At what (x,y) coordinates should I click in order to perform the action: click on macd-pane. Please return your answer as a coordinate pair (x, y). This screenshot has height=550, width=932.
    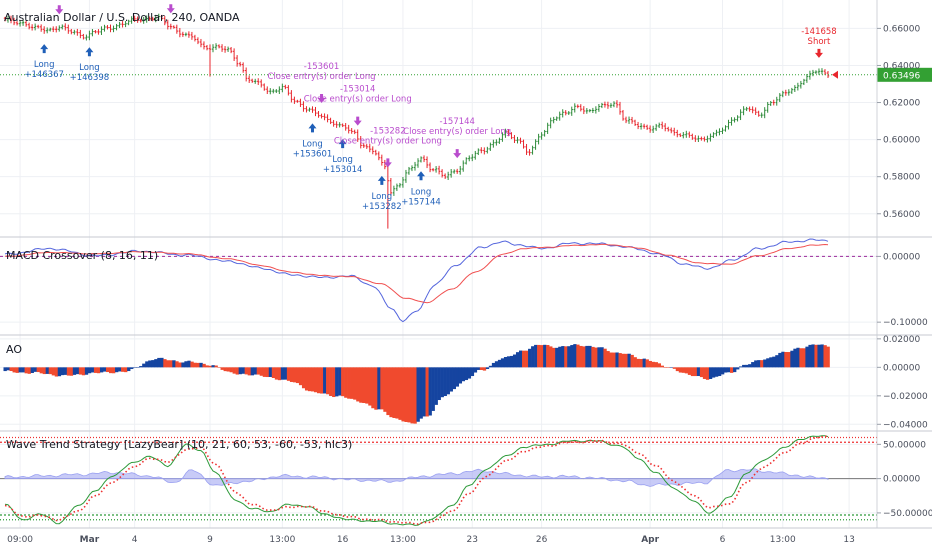
    Looking at the image, I should click on (438, 280).